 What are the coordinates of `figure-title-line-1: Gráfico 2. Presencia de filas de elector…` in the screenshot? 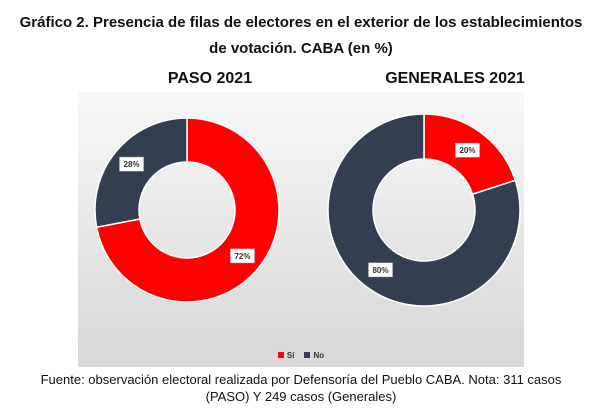 It's located at (301, 22).